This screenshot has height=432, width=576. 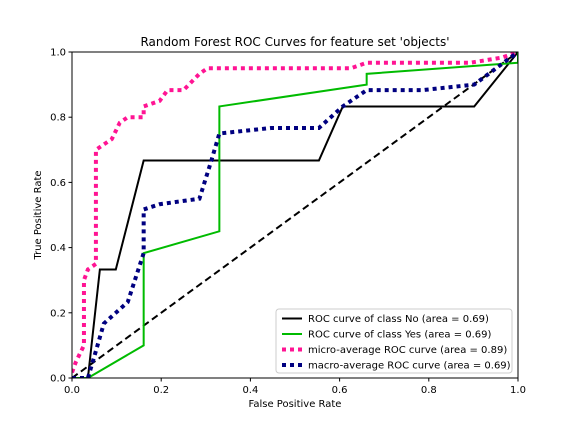 What do you see at coordinates (58, 248) in the screenshot?
I see `y-tick-label: 0.4` at bounding box center [58, 248].